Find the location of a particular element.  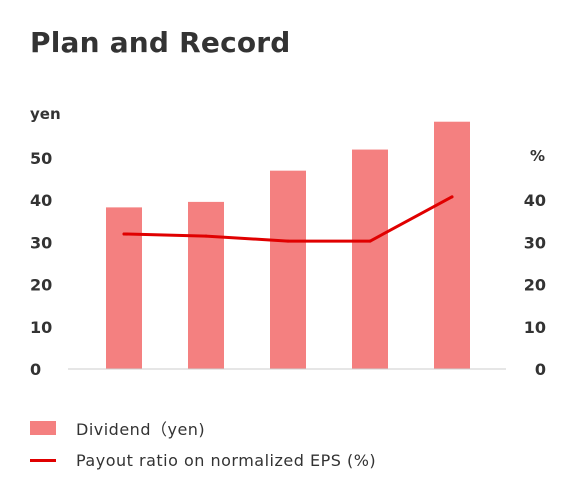

left-tick-label: 30 is located at coordinates (41, 242).